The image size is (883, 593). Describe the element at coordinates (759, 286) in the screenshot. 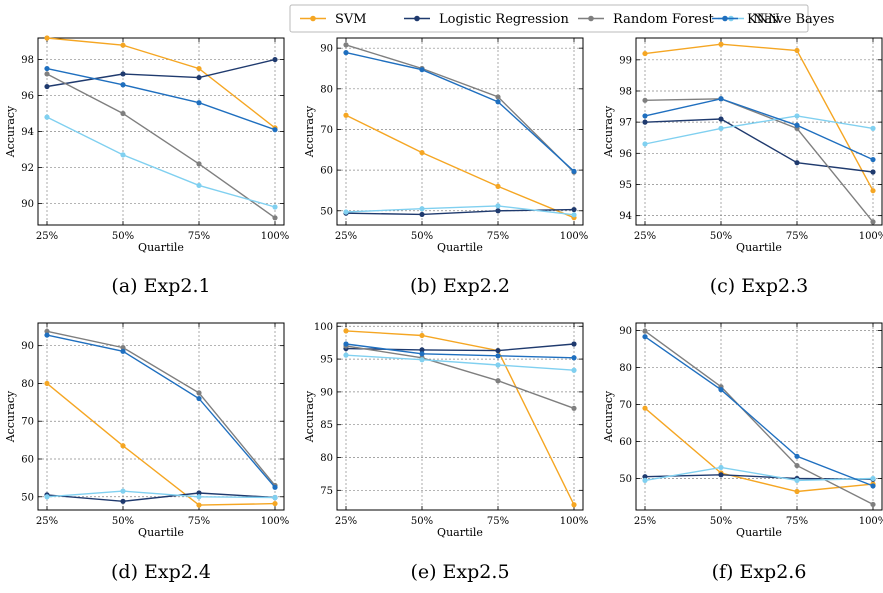

I see `panel-caption: (c) Exp2.3` at that location.